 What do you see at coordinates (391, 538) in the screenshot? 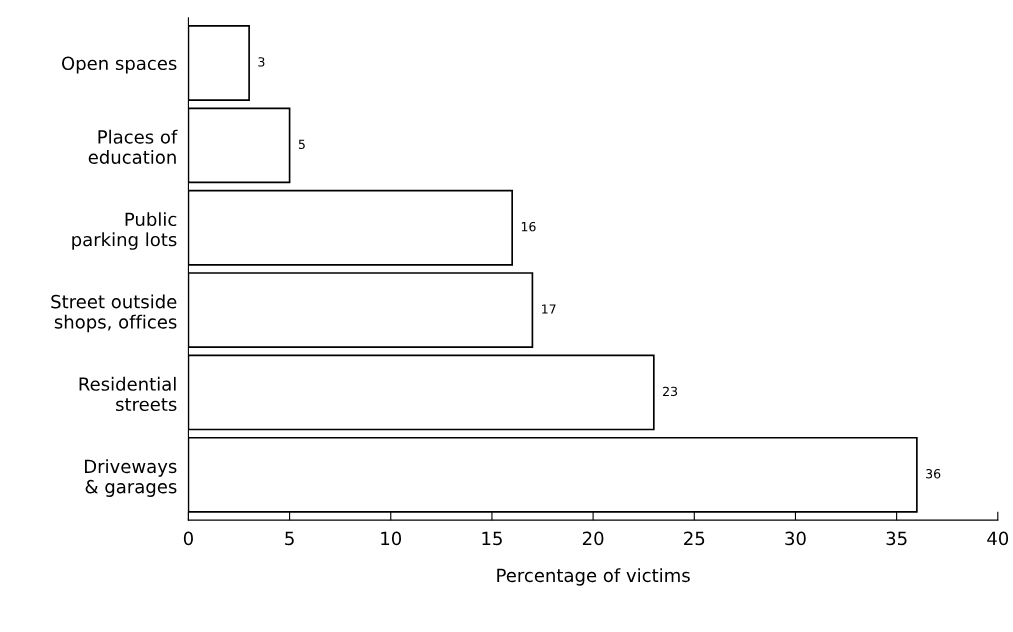
I see `x-tick-label: 10` at bounding box center [391, 538].